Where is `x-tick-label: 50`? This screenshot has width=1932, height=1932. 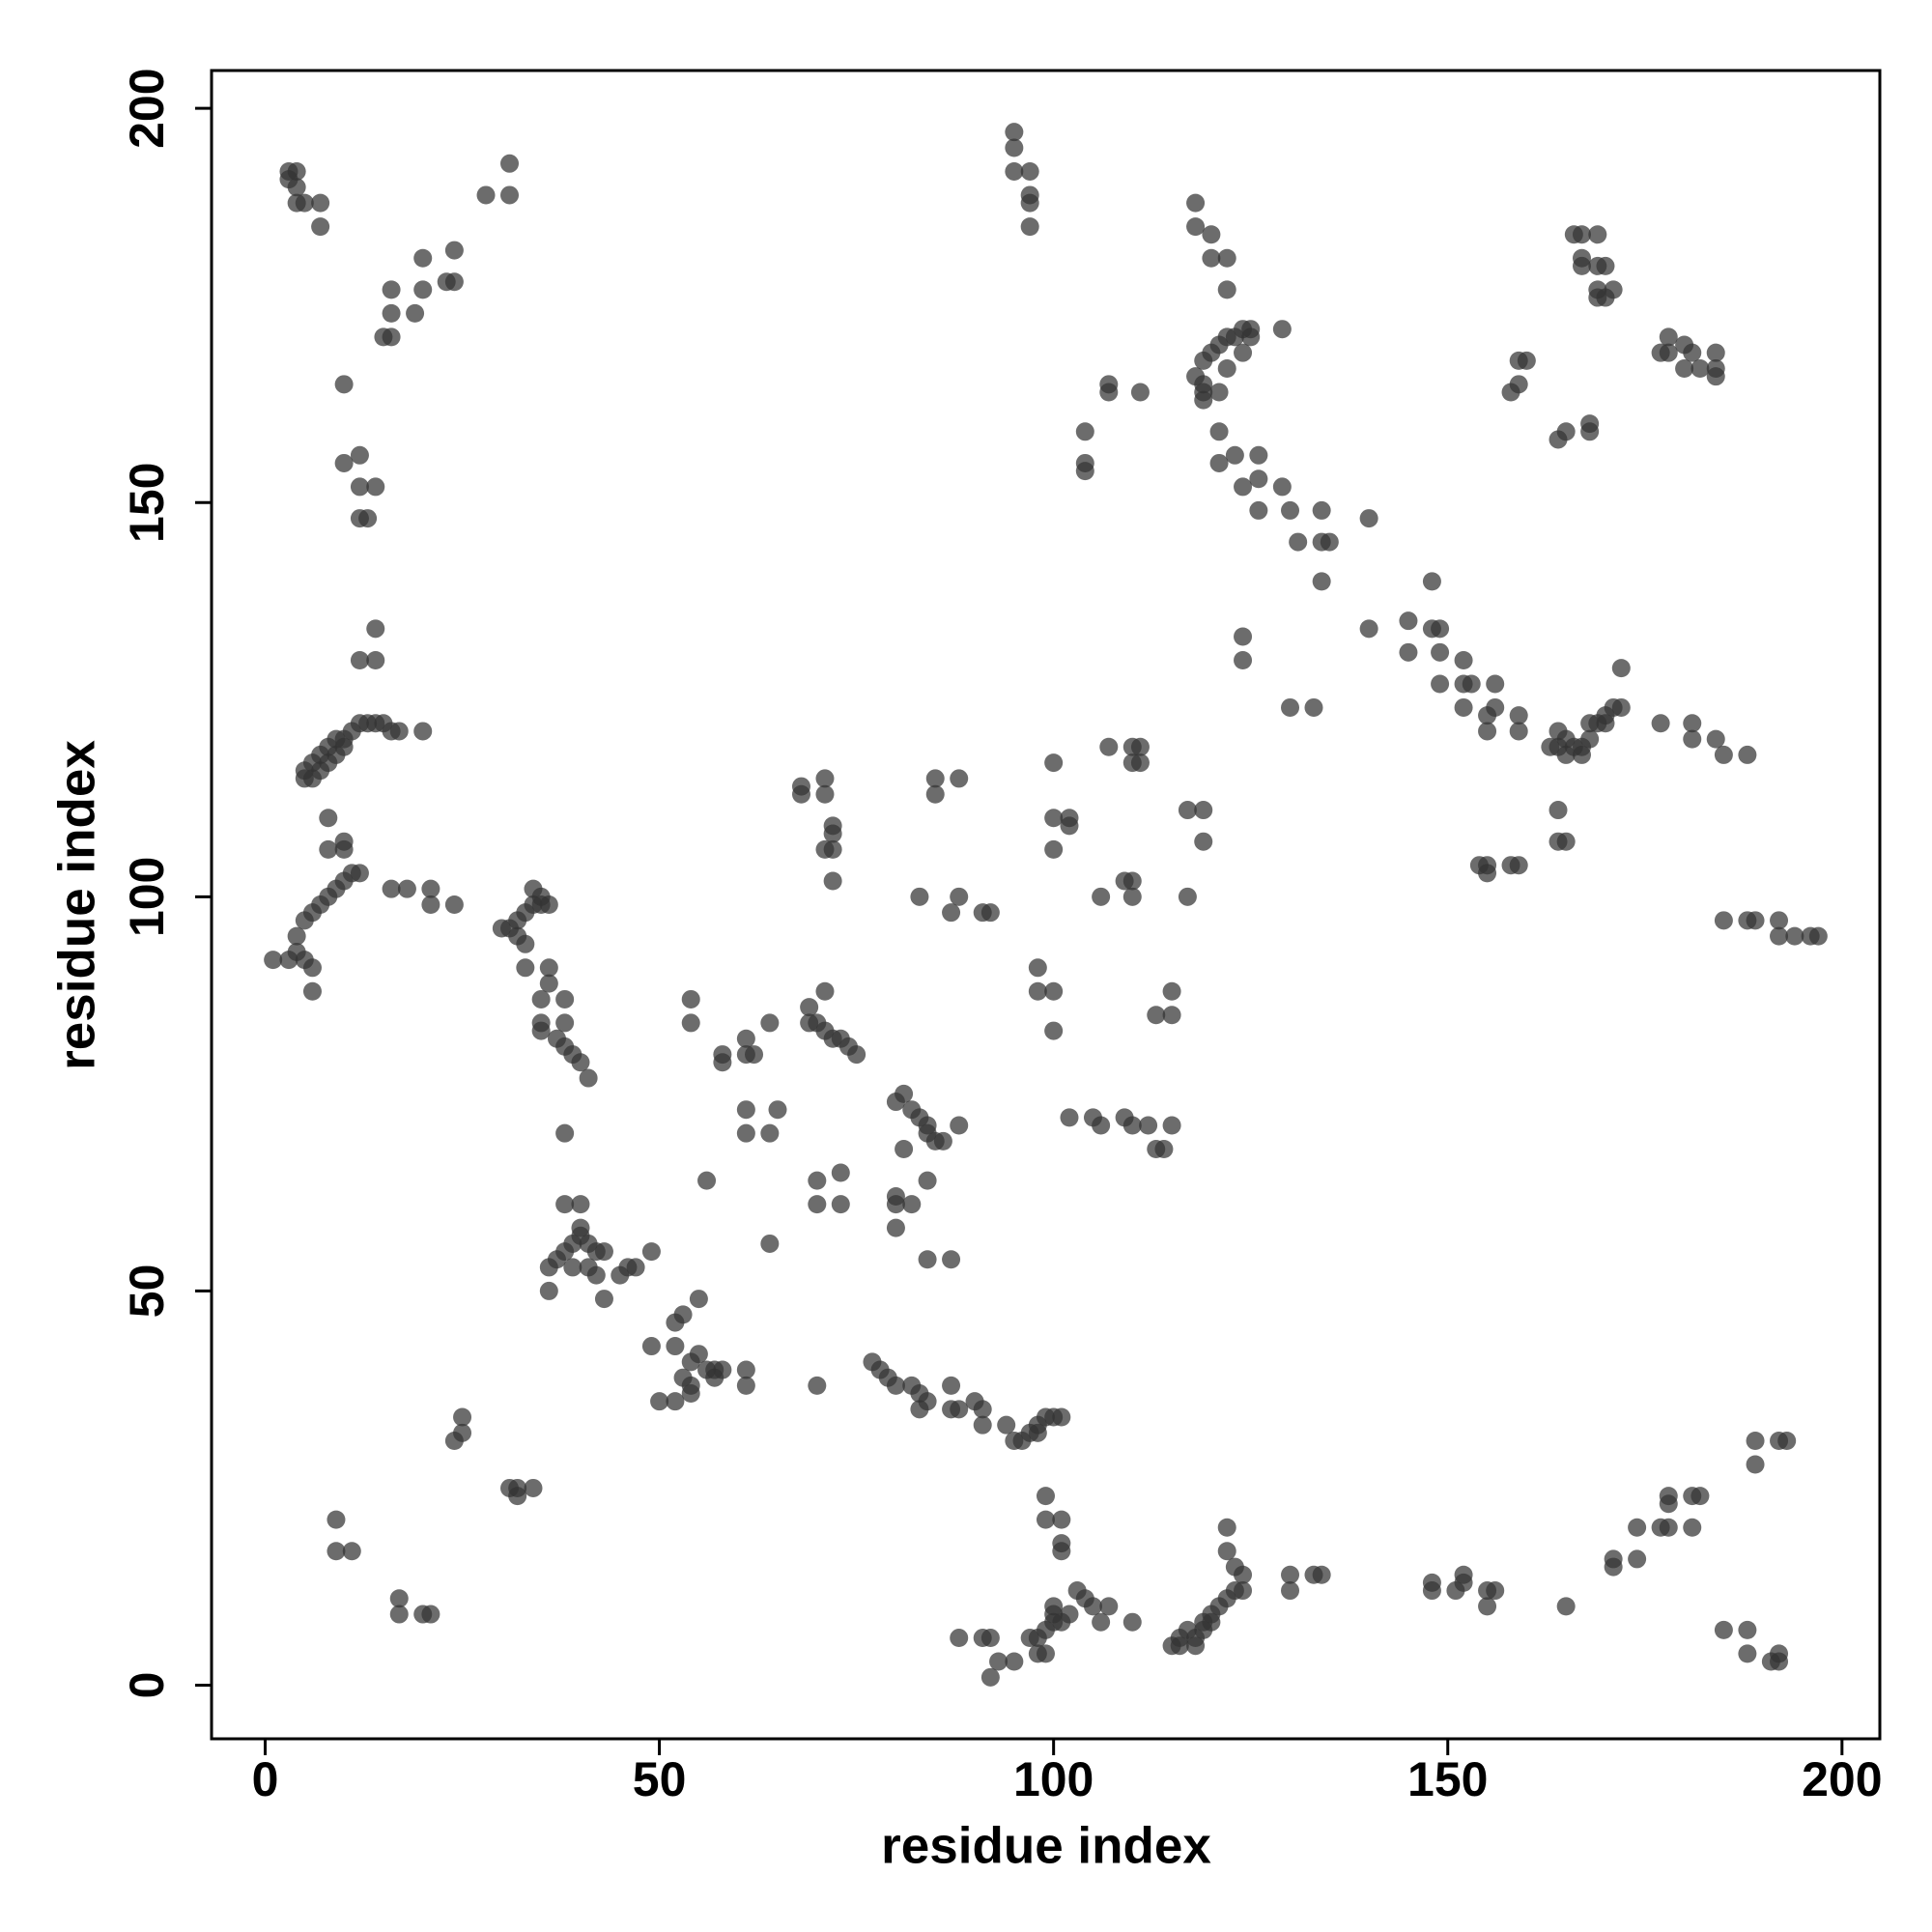 x-tick-label: 50 is located at coordinates (660, 1779).